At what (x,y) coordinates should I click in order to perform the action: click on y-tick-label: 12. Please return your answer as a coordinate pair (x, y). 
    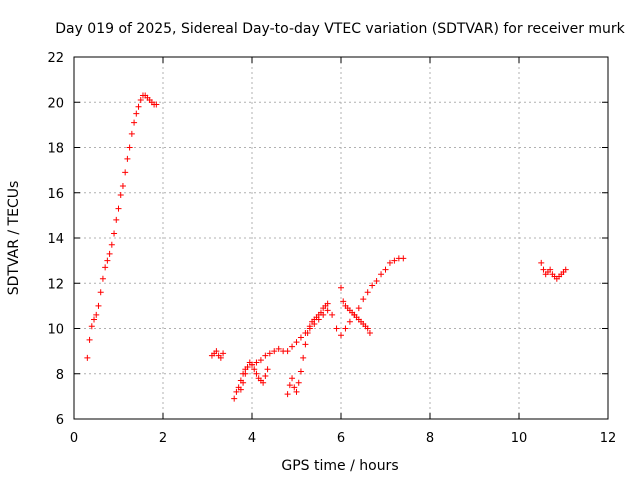
    Looking at the image, I should click on (55, 284).